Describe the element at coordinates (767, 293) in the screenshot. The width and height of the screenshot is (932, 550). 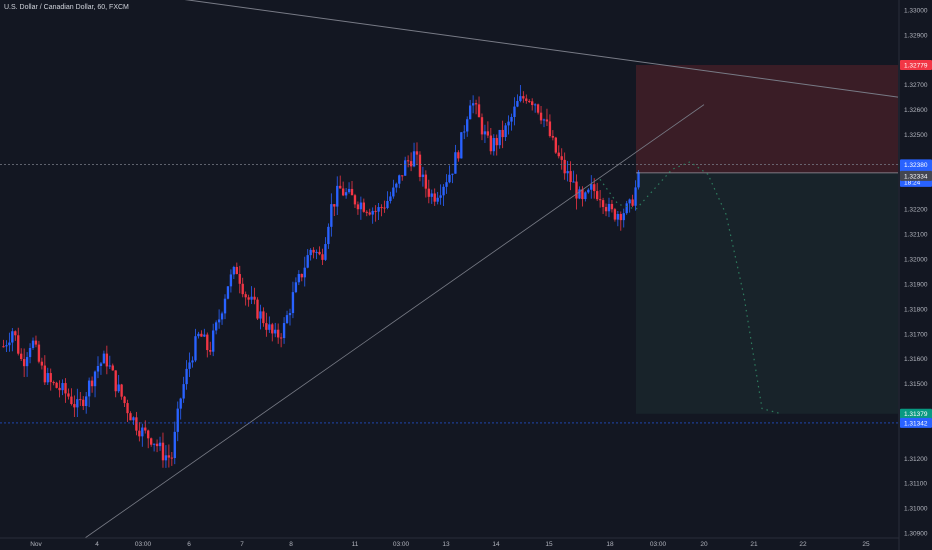
I see `take-profit-zone` at that location.